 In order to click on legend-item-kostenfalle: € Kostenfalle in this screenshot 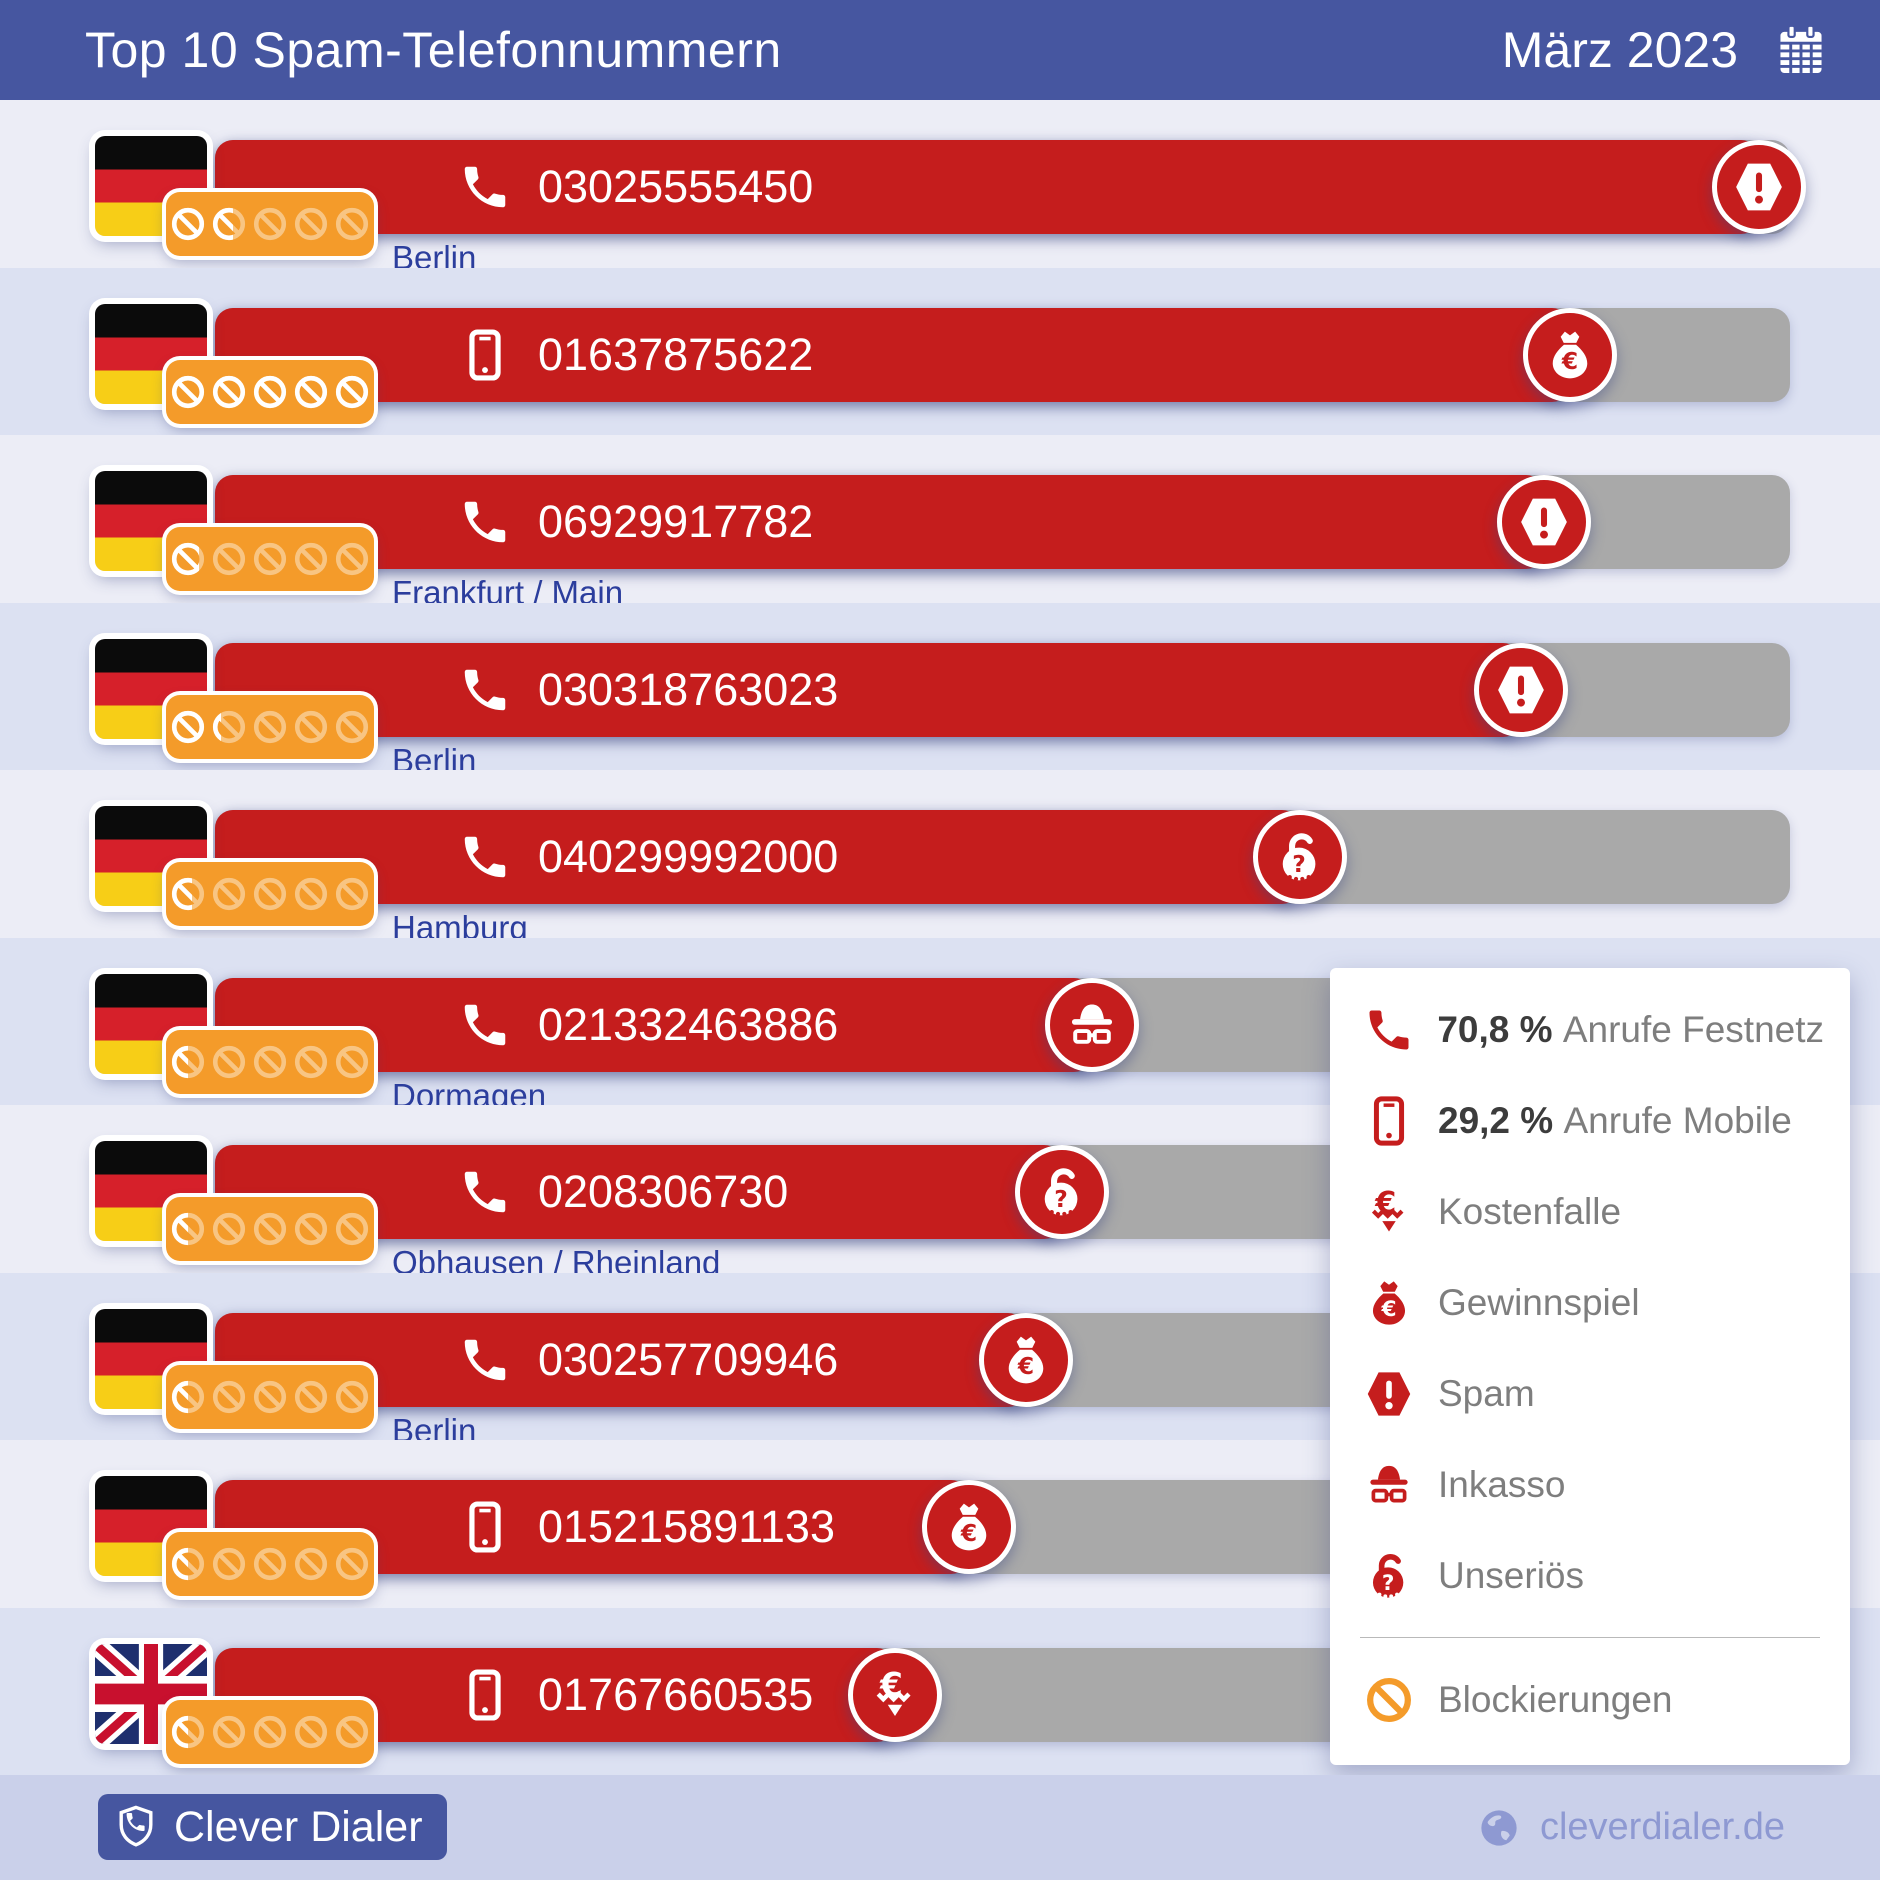, I will do `click(1590, 1211)`.